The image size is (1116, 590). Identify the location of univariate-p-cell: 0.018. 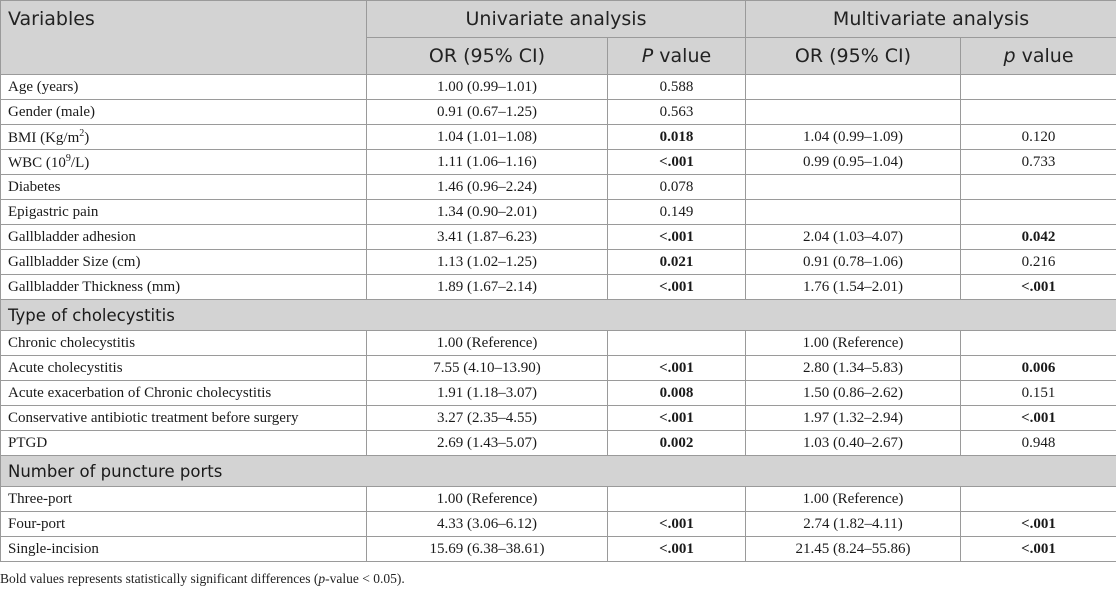
(676, 137).